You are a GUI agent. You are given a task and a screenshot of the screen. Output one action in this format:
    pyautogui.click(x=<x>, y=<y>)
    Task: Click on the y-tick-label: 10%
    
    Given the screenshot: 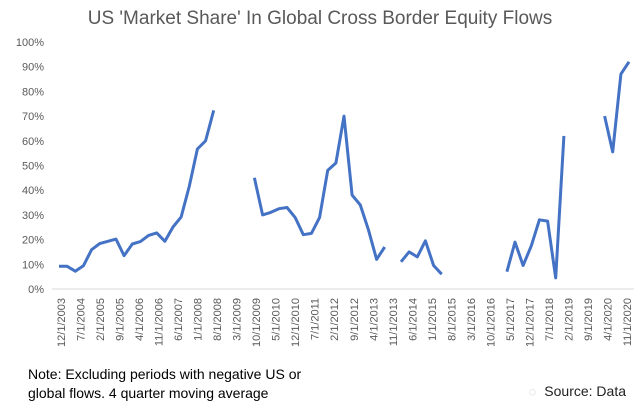 What is the action you would take?
    pyautogui.click(x=33, y=265)
    